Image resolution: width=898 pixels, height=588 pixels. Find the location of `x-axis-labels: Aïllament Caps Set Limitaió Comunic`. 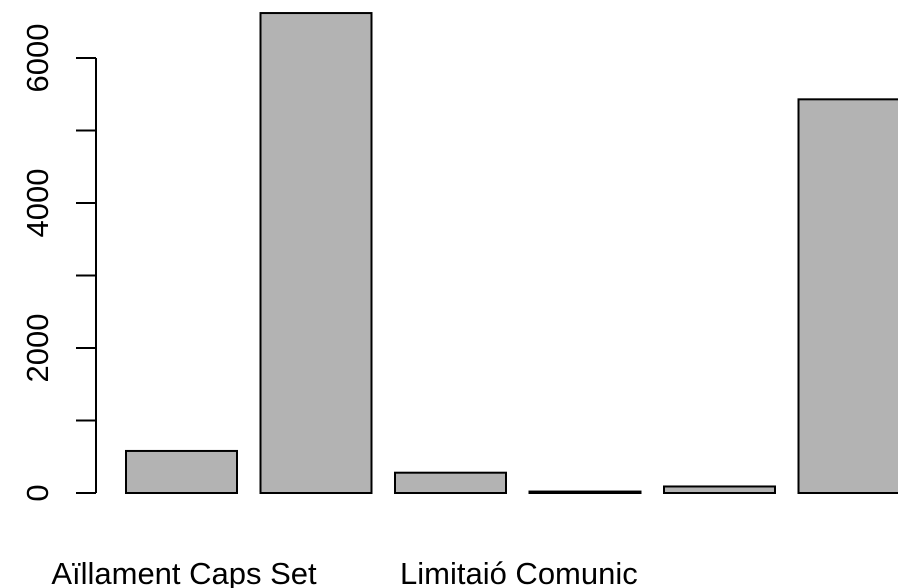

x-axis-labels: Aïllament Caps Set Limitaió Comunic is located at coordinates (344, 572).